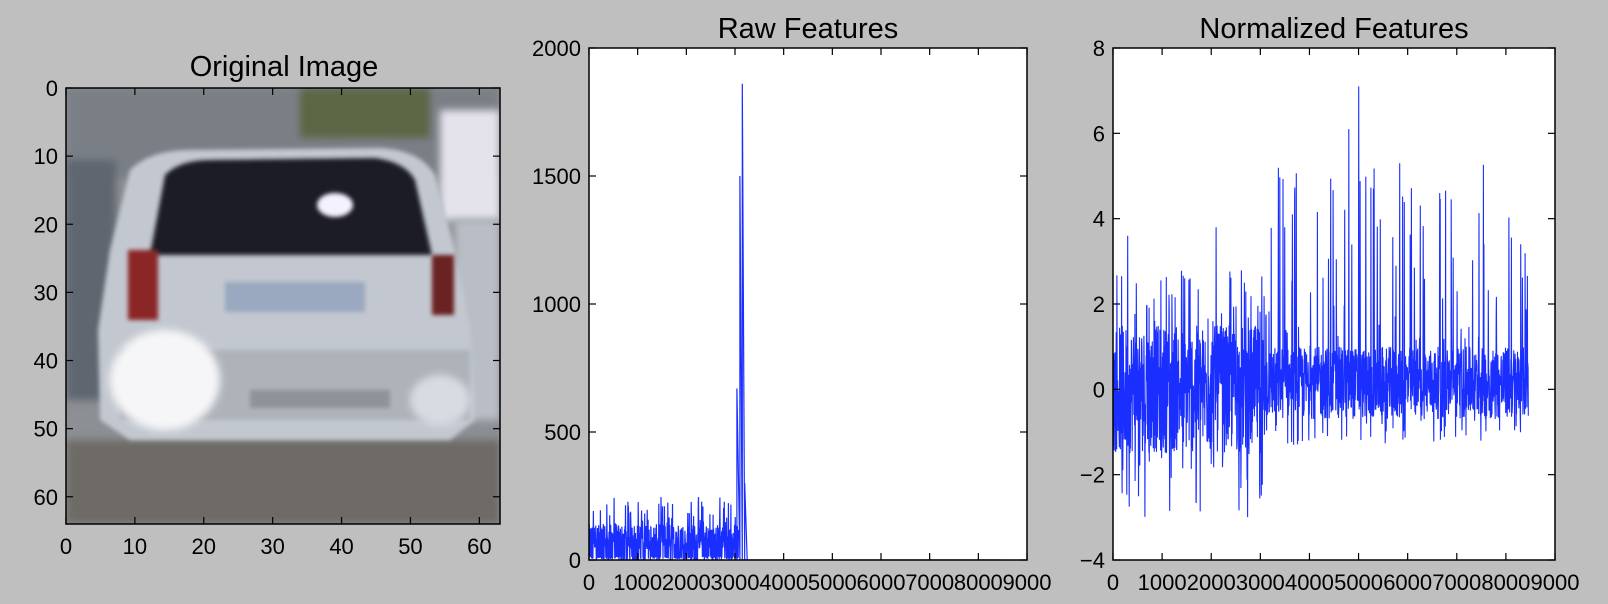 This screenshot has height=604, width=1608. What do you see at coordinates (46, 224) in the screenshot?
I see `original-image-ytick-label: 20` at bounding box center [46, 224].